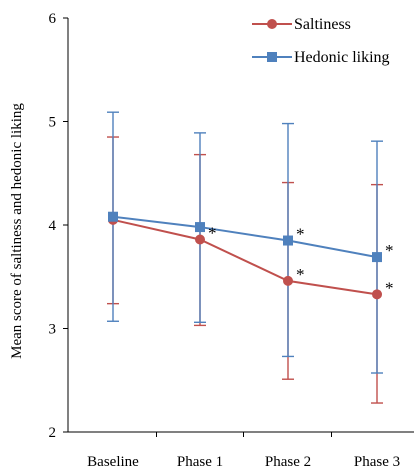  I want to click on y-tick-label: 4, so click(53, 226).